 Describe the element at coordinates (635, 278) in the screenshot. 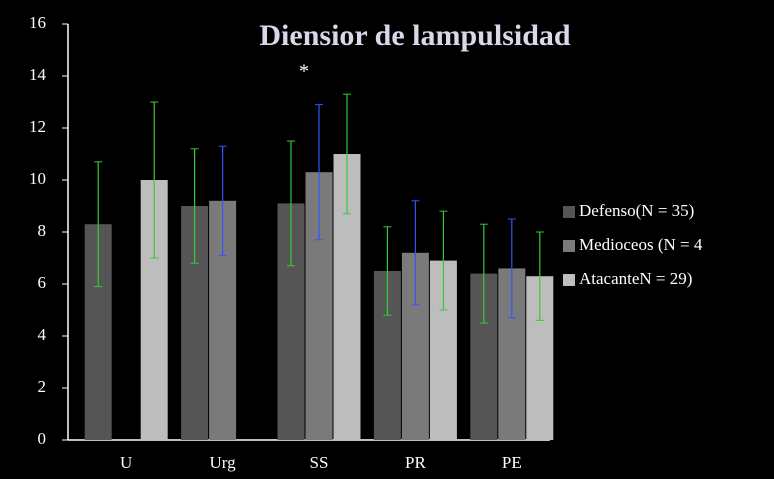

I see `legend-label: AtacanteN = 29)` at that location.